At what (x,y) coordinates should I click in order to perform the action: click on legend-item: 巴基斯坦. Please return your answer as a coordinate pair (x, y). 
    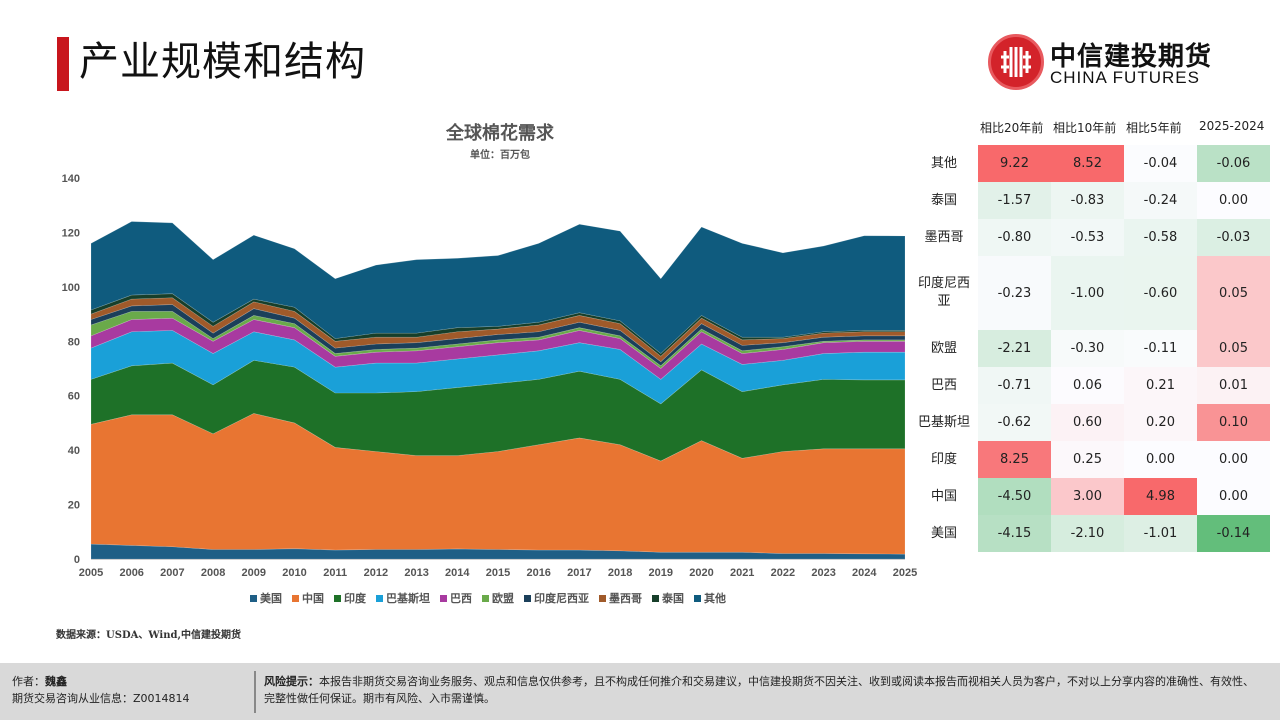
    Looking at the image, I should click on (403, 598).